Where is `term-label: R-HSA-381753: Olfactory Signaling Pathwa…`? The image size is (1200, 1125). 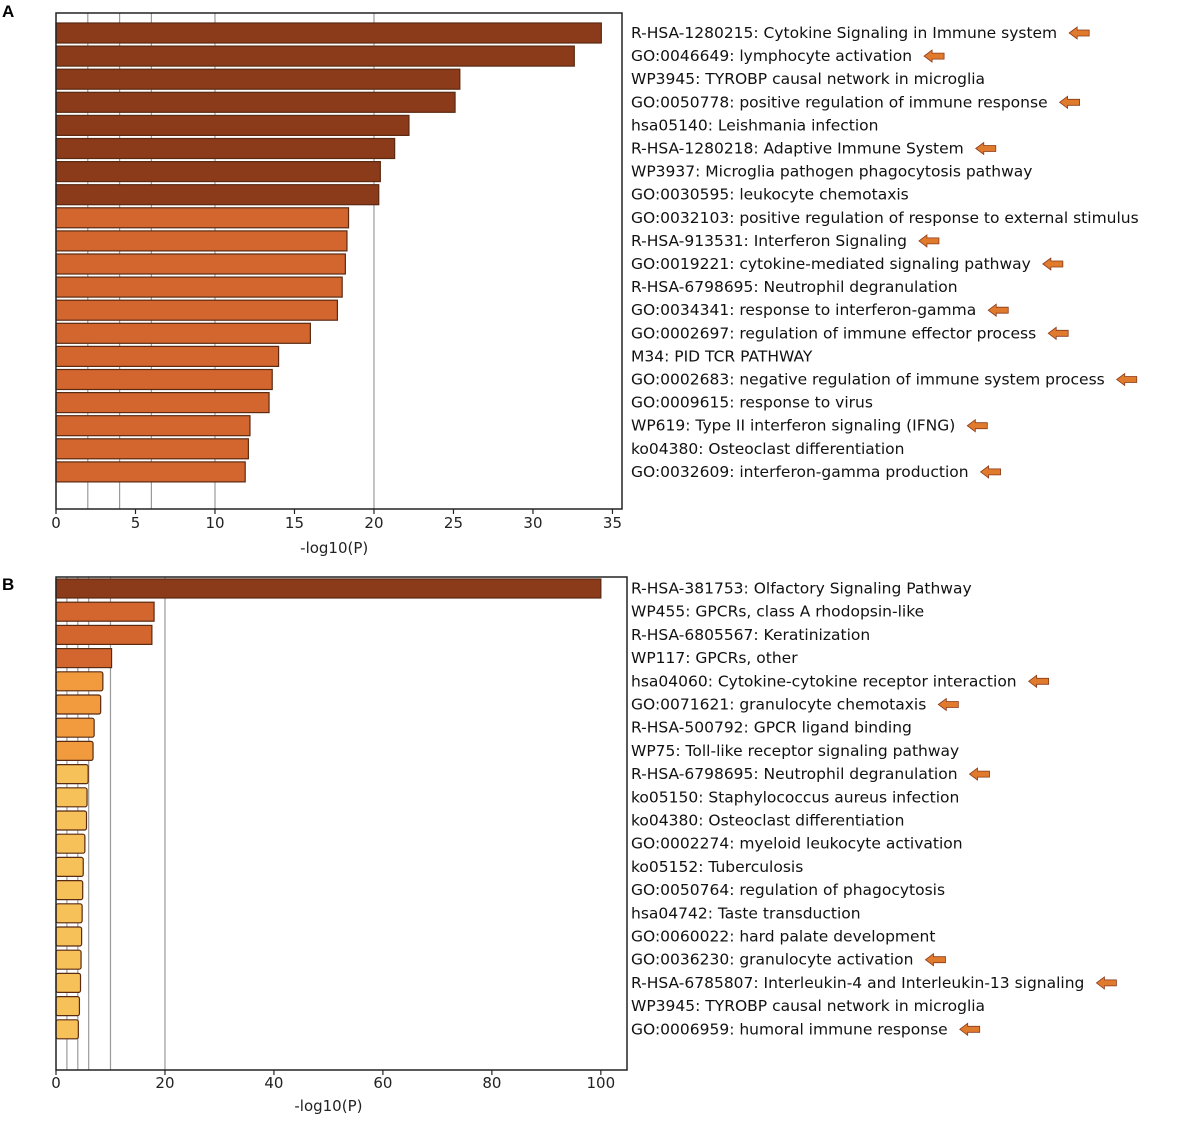 term-label: R-HSA-381753: Olfactory Signaling Pathwa… is located at coordinates (801, 589).